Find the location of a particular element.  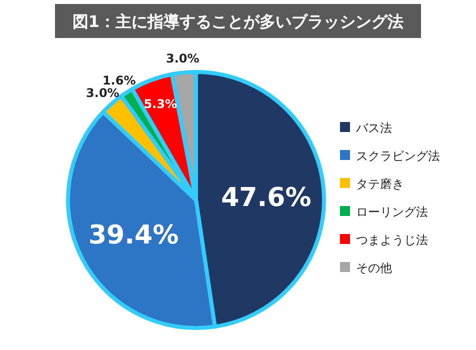

legend-label: スクラビング法 is located at coordinates (398, 156).